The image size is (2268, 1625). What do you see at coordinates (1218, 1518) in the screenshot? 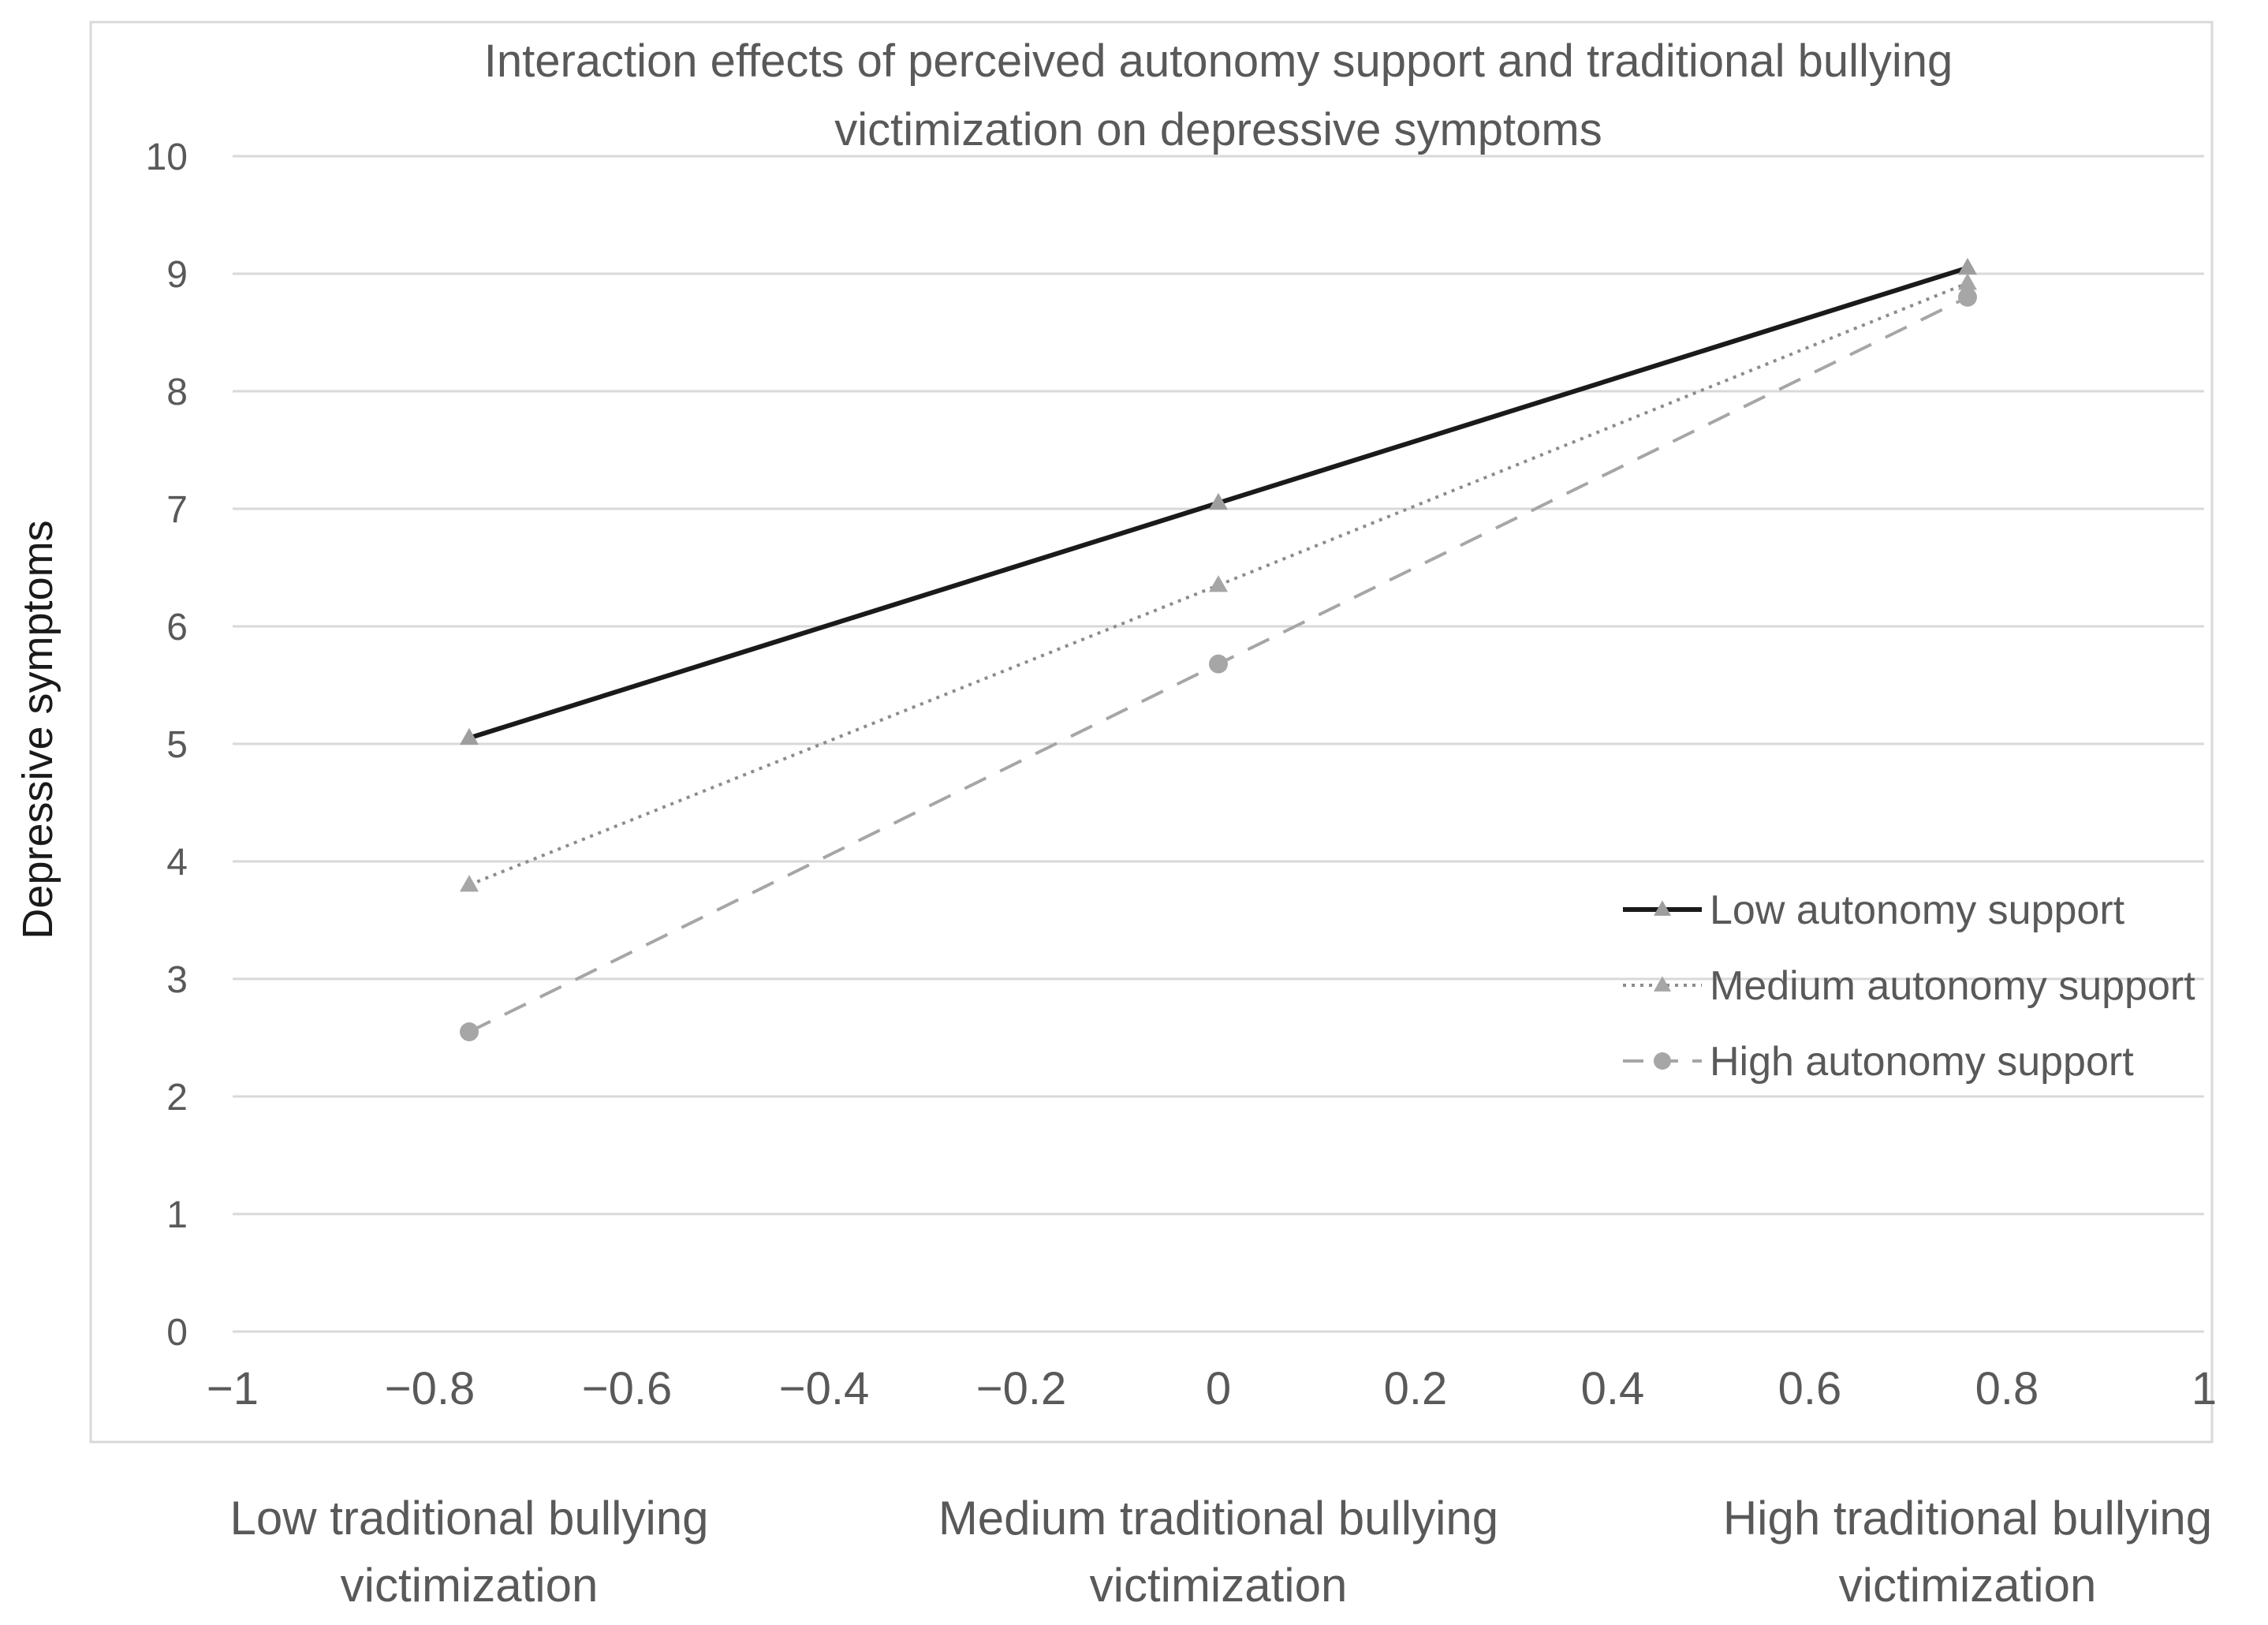
I see `category-label-line: Medium traditional bullying` at bounding box center [1218, 1518].